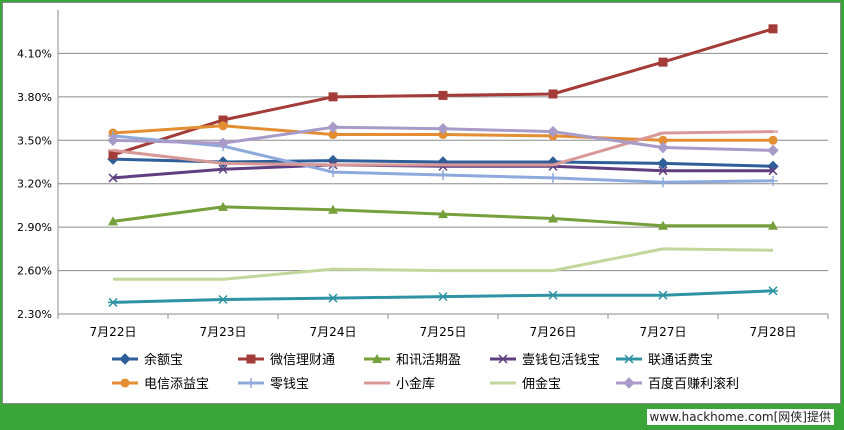  I want to click on legend-label: 壹钱包活钱宝, so click(561, 360).